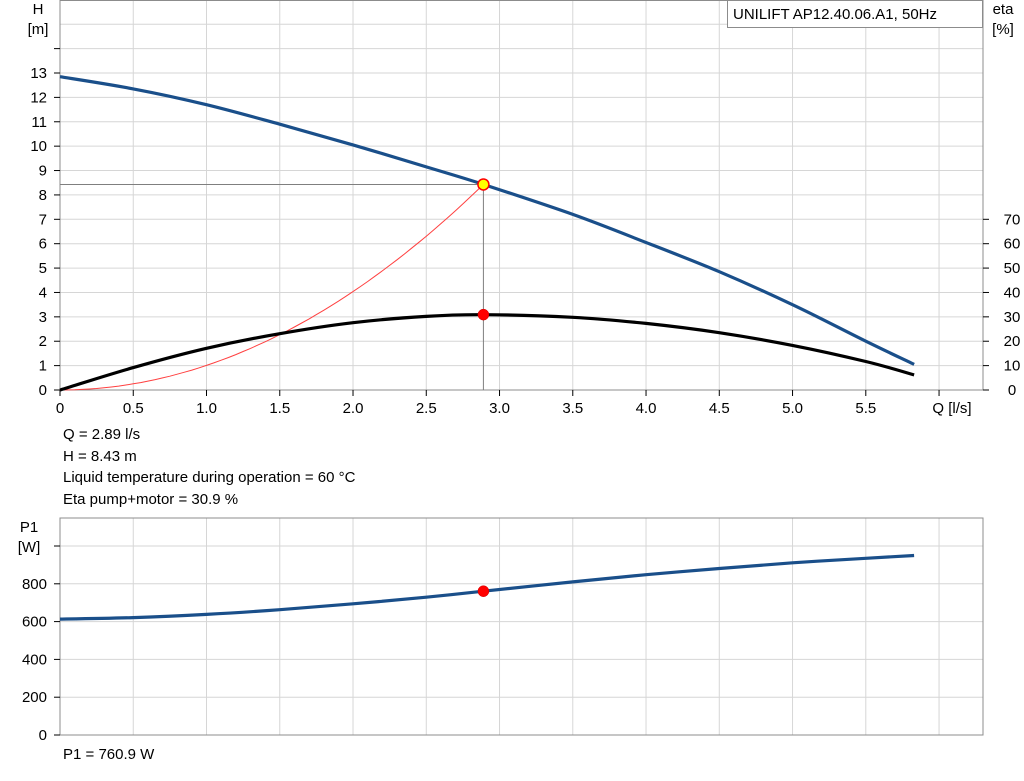 The image size is (1024, 781). What do you see at coordinates (43, 292) in the screenshot?
I see `y-tick-label: 4` at bounding box center [43, 292].